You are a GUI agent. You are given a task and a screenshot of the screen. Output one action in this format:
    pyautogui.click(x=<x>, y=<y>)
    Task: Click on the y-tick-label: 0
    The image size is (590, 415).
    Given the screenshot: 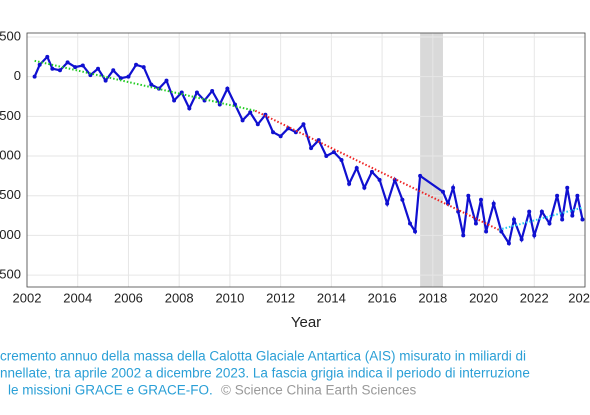 What is the action you would take?
    pyautogui.click(x=17, y=75)
    